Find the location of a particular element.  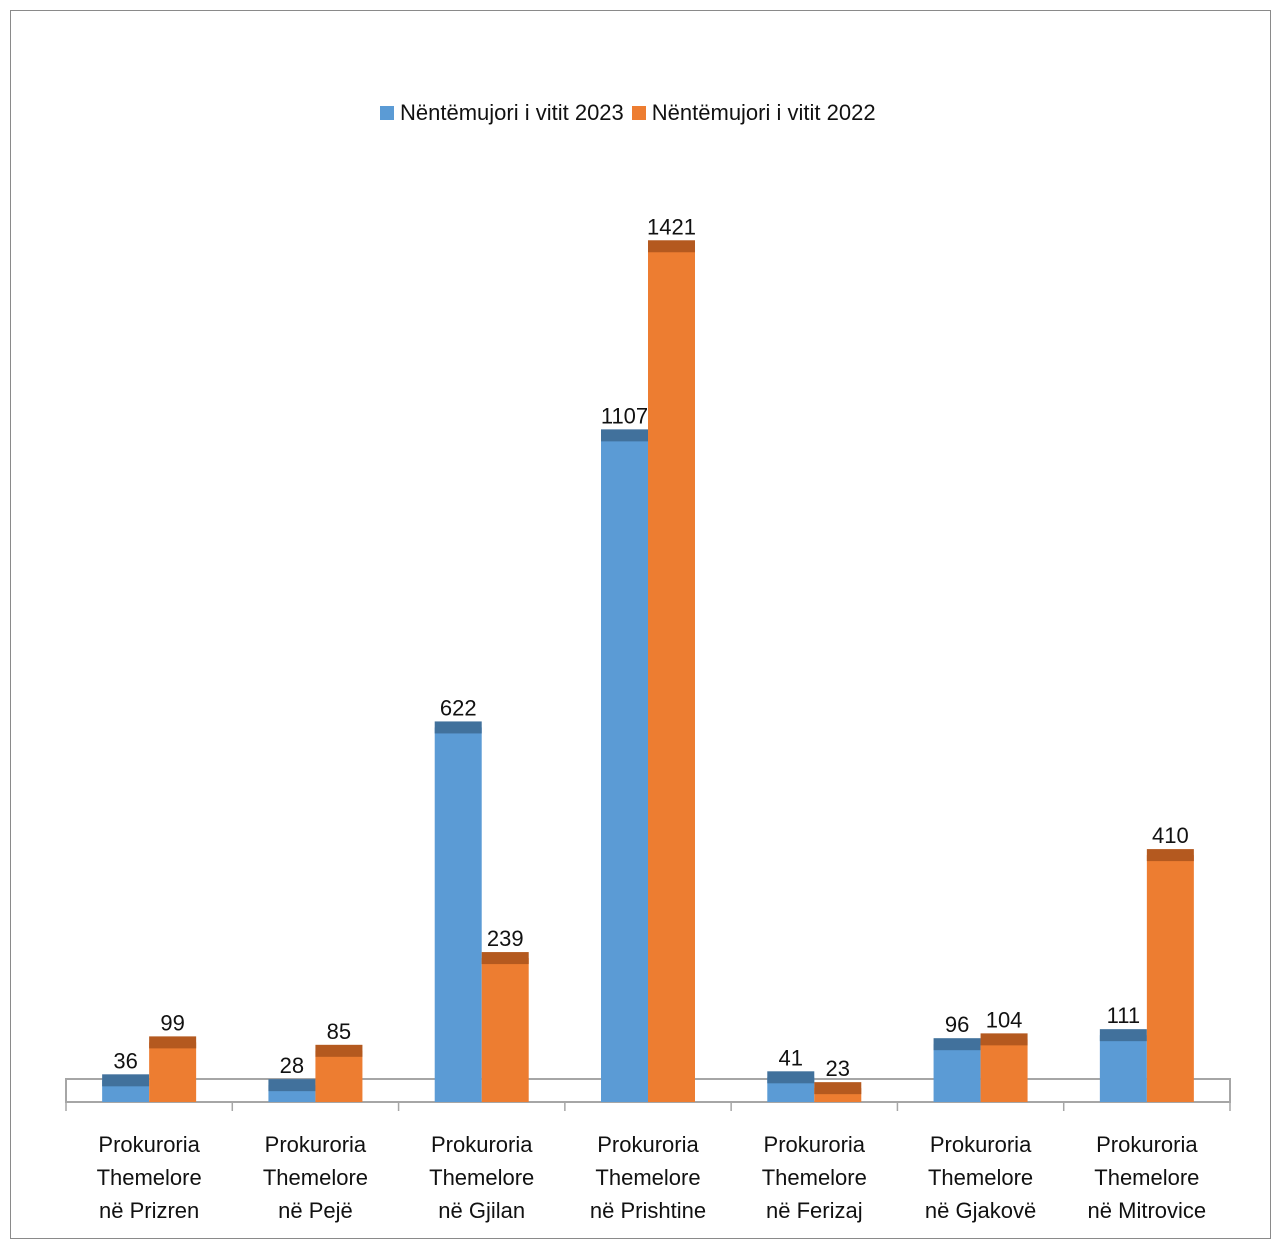

x-tick-label: në Prishtine is located at coordinates (648, 1210).